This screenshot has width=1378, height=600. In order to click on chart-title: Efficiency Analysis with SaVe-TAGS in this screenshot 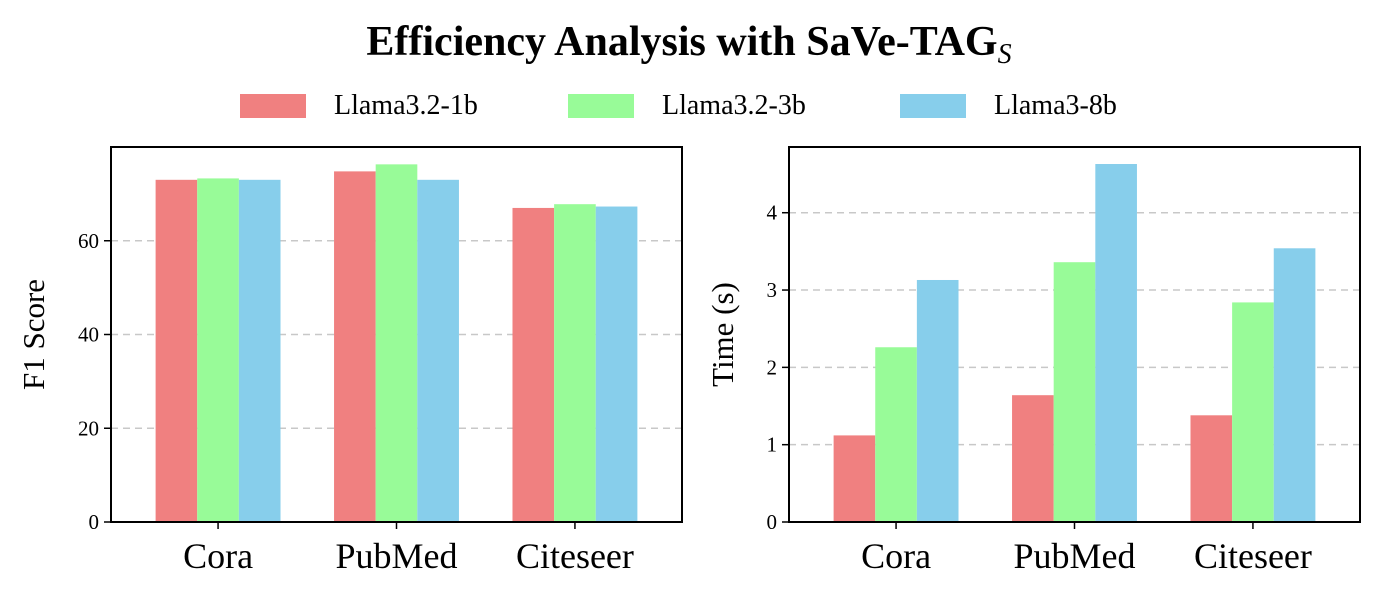, I will do `click(689, 44)`.